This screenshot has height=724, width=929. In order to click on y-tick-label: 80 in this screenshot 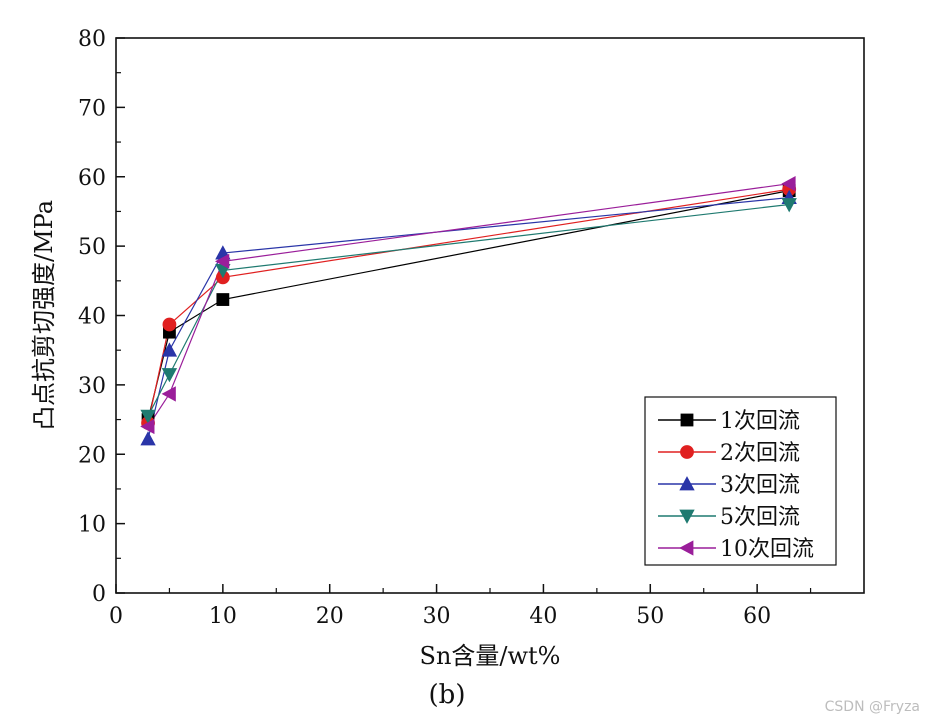, I will do `click(92, 39)`.